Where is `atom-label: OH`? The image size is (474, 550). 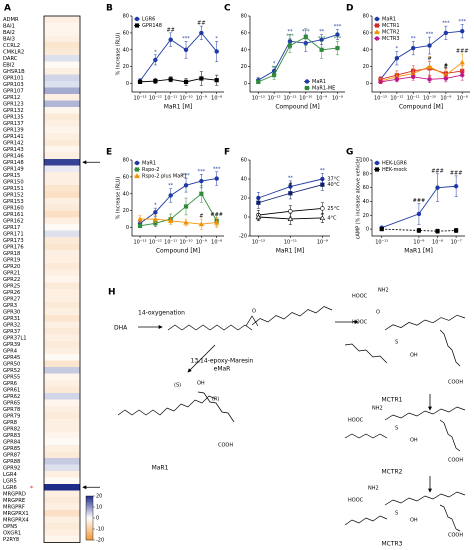
atom-label: OH is located at coordinates (414, 521).